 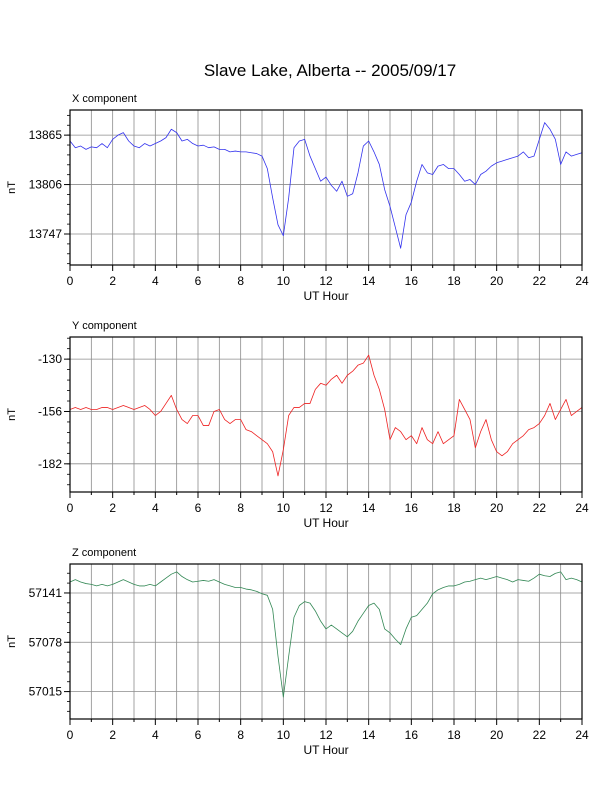 What do you see at coordinates (50, 411) in the screenshot?
I see `y-tick-label: -156` at bounding box center [50, 411].